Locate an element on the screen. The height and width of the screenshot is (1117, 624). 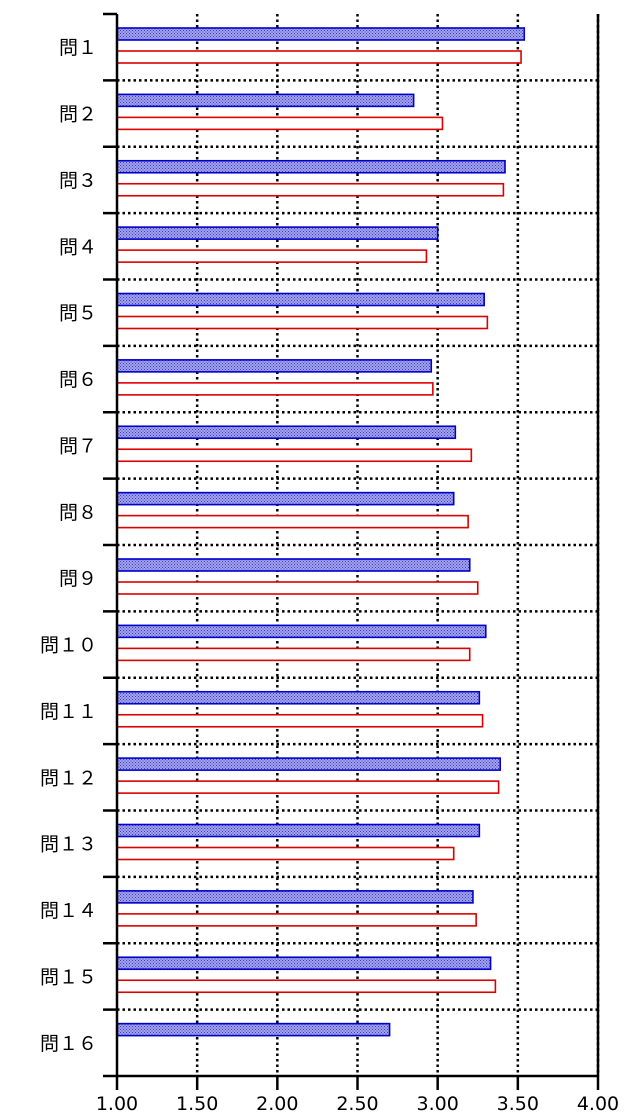
category-label: 問１３ is located at coordinates (68, 845).